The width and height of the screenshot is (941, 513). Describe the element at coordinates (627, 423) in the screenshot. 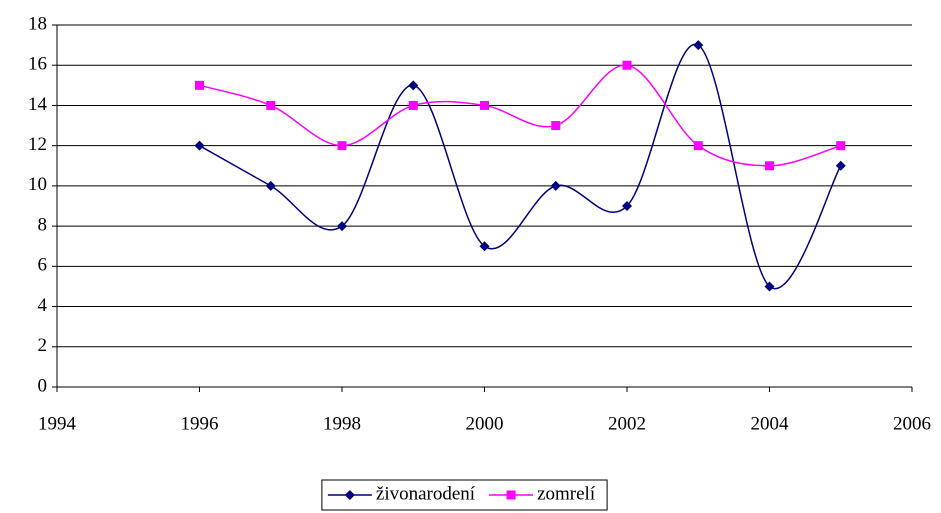

I see `x-tick-label: 2002` at that location.